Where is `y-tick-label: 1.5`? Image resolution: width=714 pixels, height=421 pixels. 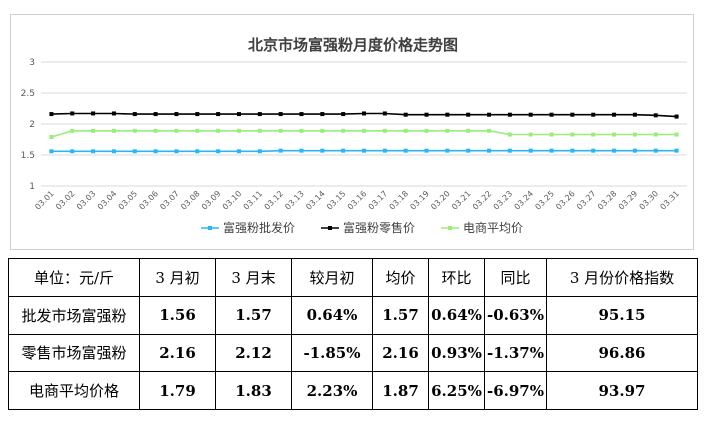 y-tick-label: 1.5 is located at coordinates (28, 156).